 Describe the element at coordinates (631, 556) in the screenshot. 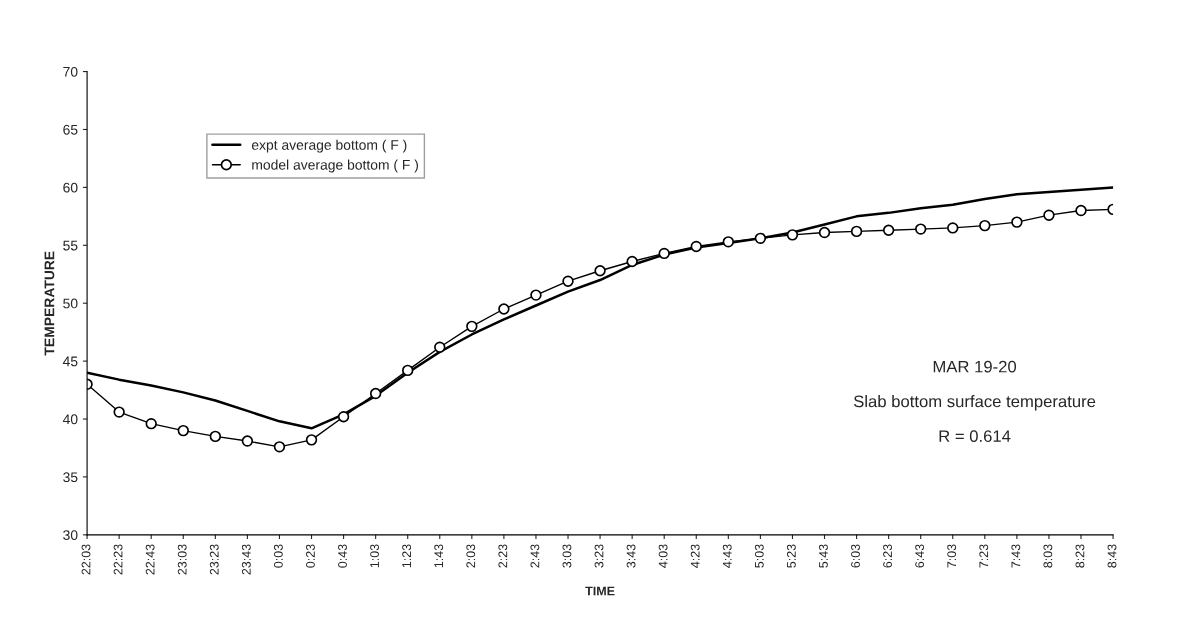

I see `x-tick-label: 3:43` at that location.